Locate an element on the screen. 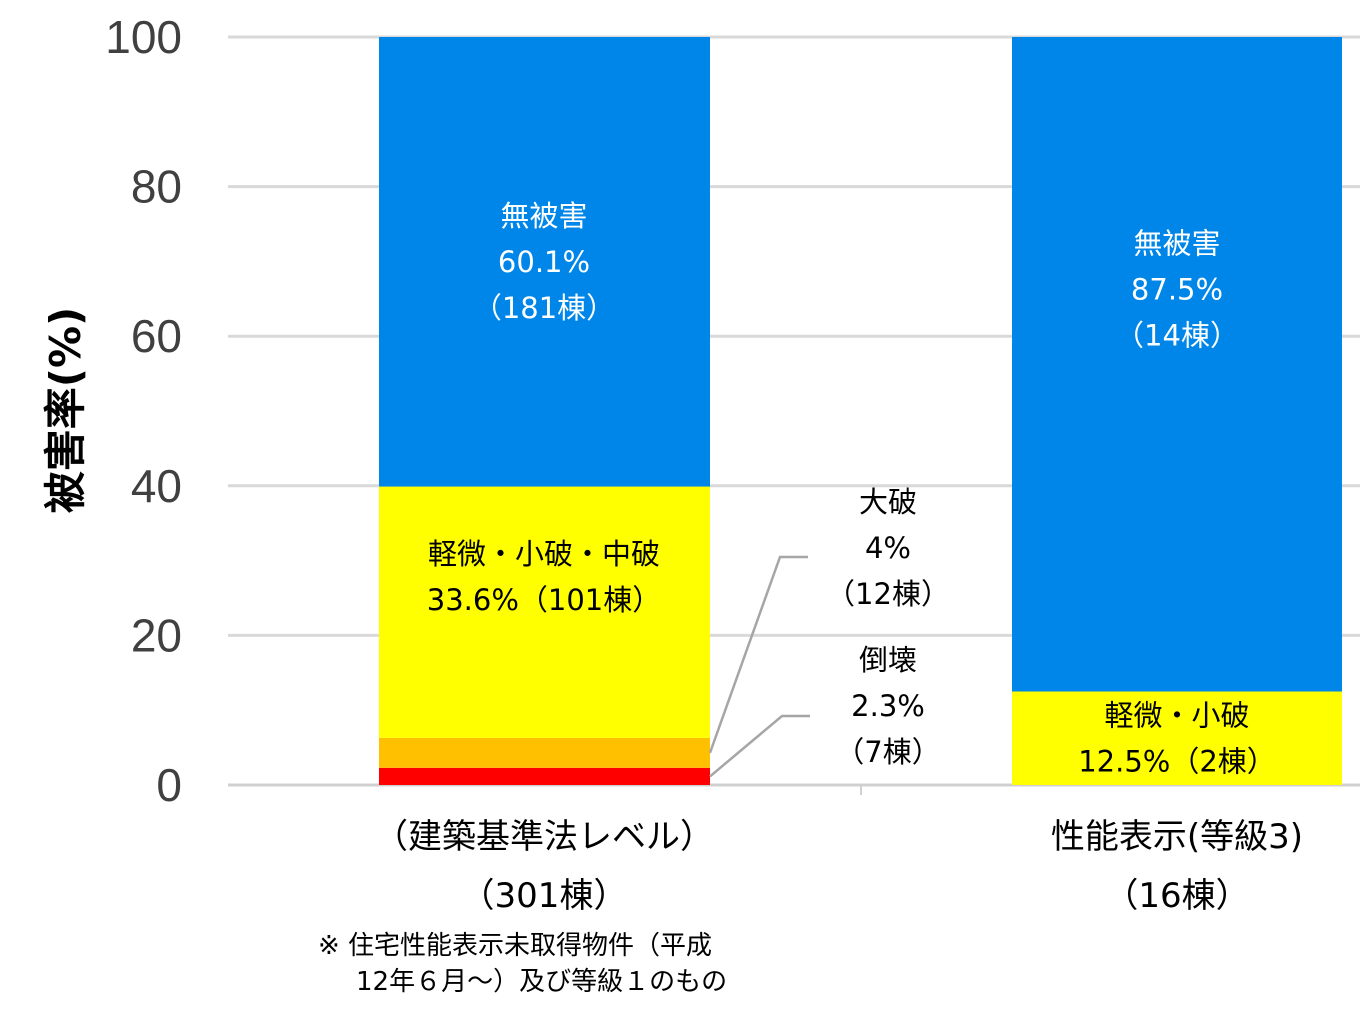 The width and height of the screenshot is (1360, 1012). data-label: （14棟） is located at coordinates (1177, 335).